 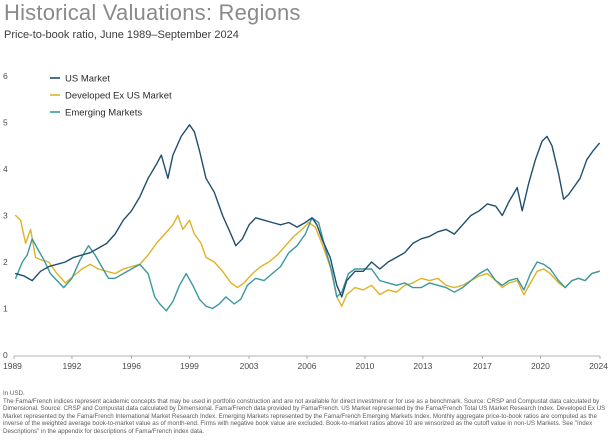 What do you see at coordinates (482, 366) in the screenshot?
I see `x-tick-label: 2017` at bounding box center [482, 366].